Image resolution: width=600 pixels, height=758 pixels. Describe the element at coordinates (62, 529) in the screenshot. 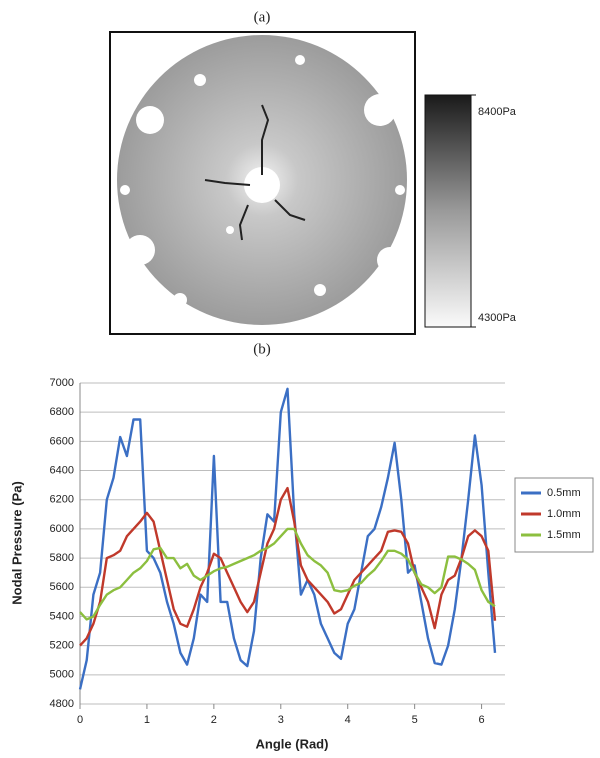

I see `y-tick-label: 6000` at that location.